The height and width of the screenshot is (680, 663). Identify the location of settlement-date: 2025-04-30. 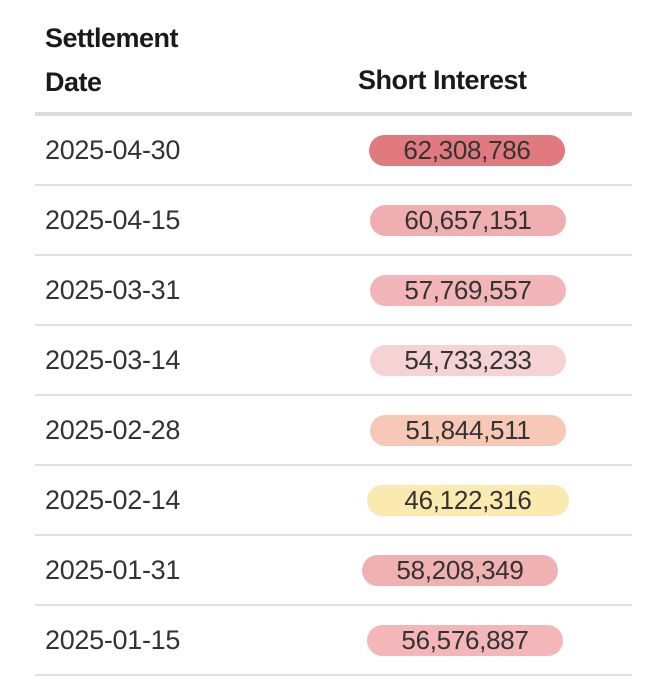
(113, 150).